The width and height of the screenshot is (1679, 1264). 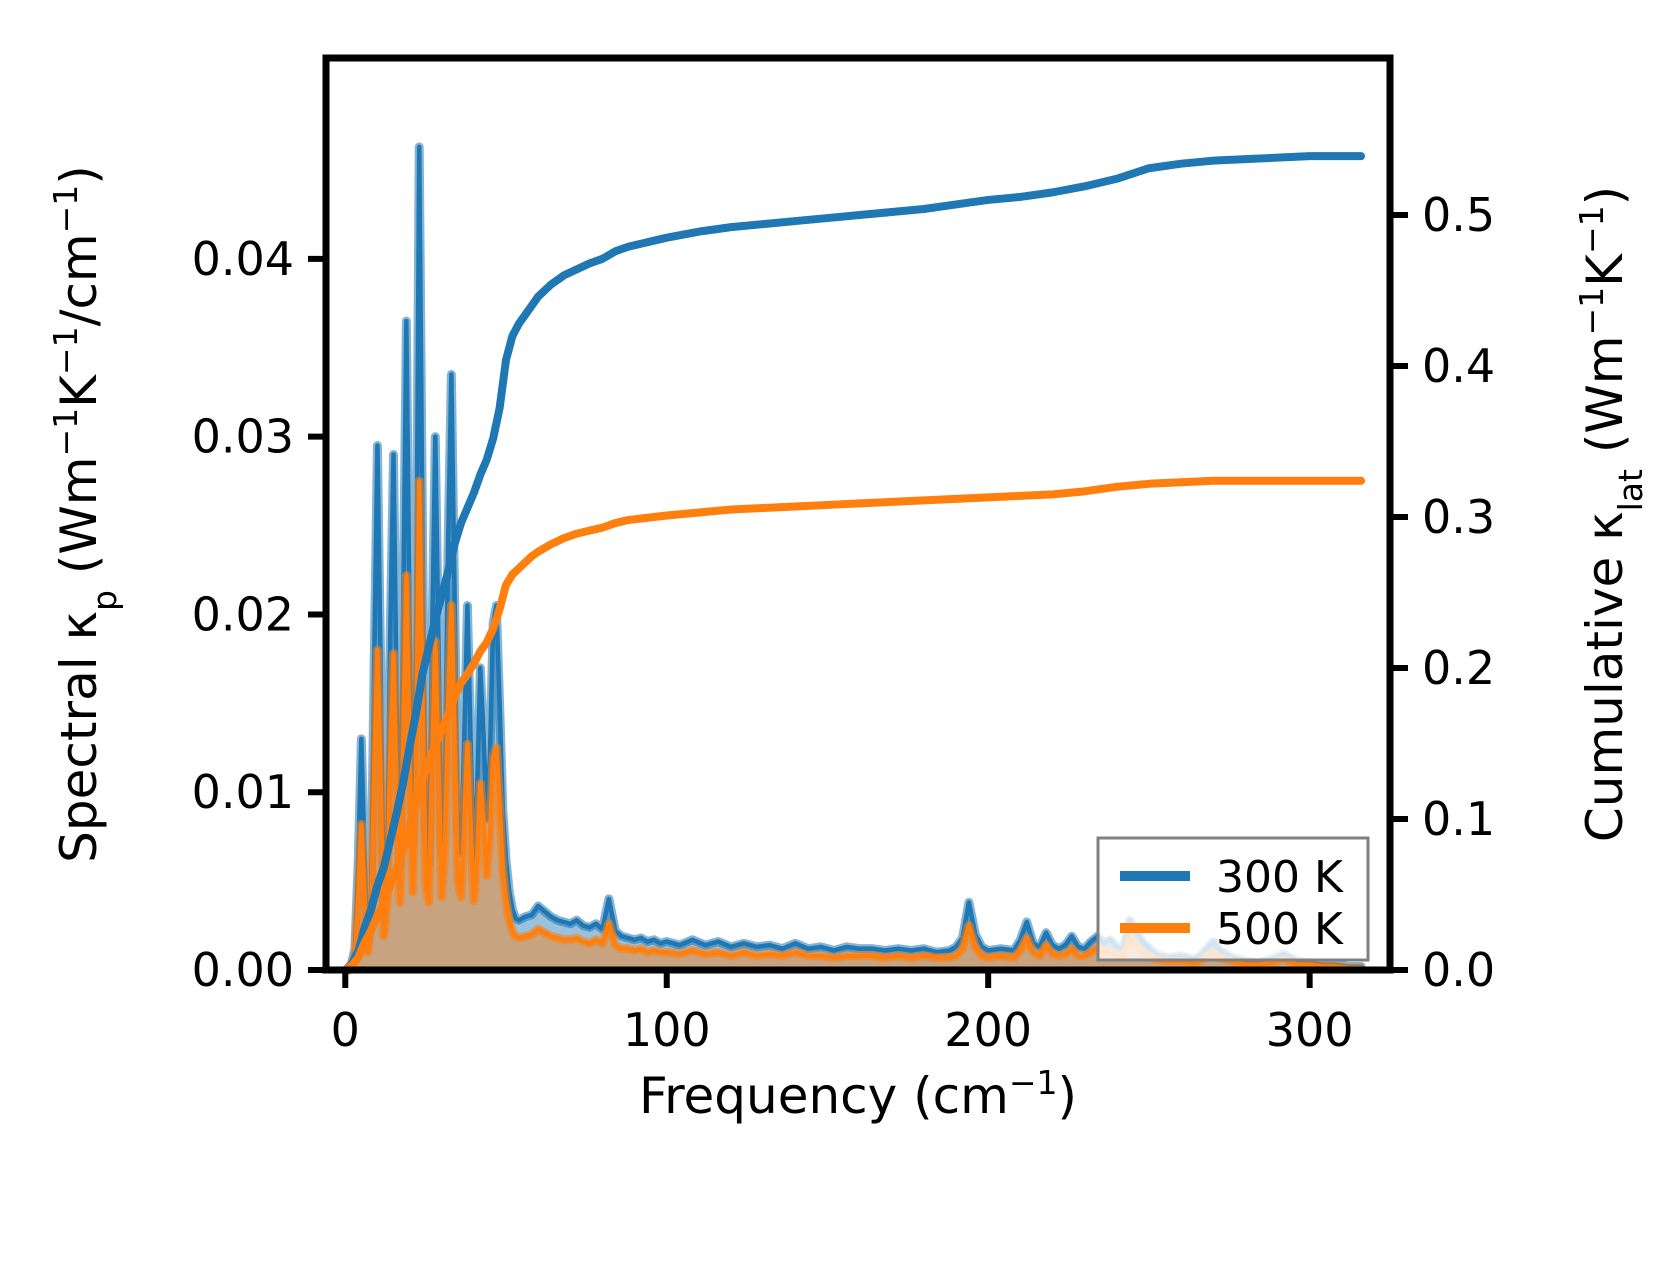 What do you see at coordinates (243, 792) in the screenshot?
I see `y-left-tick-label: 0.01` at bounding box center [243, 792].